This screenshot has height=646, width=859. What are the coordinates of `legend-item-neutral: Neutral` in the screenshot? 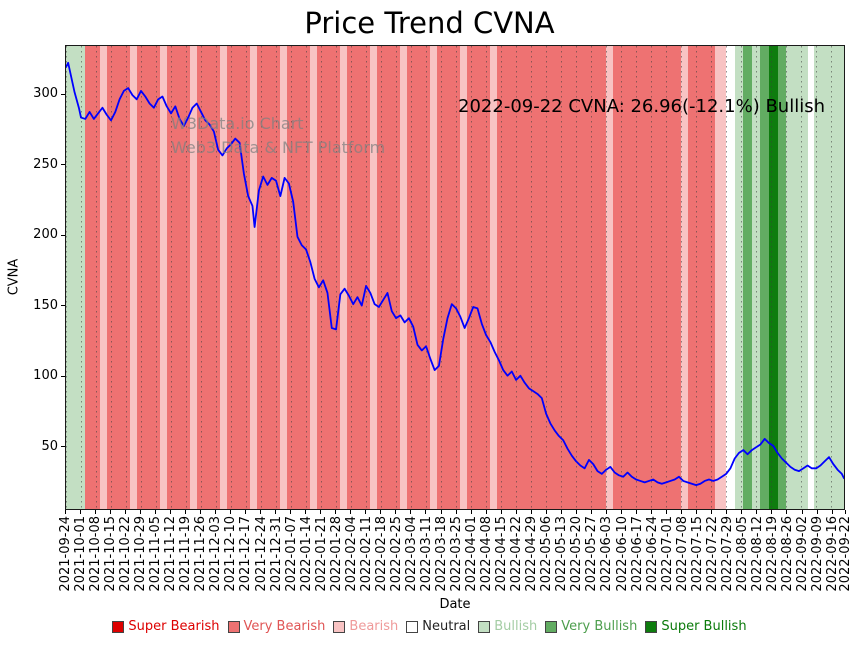 It's located at (438, 626).